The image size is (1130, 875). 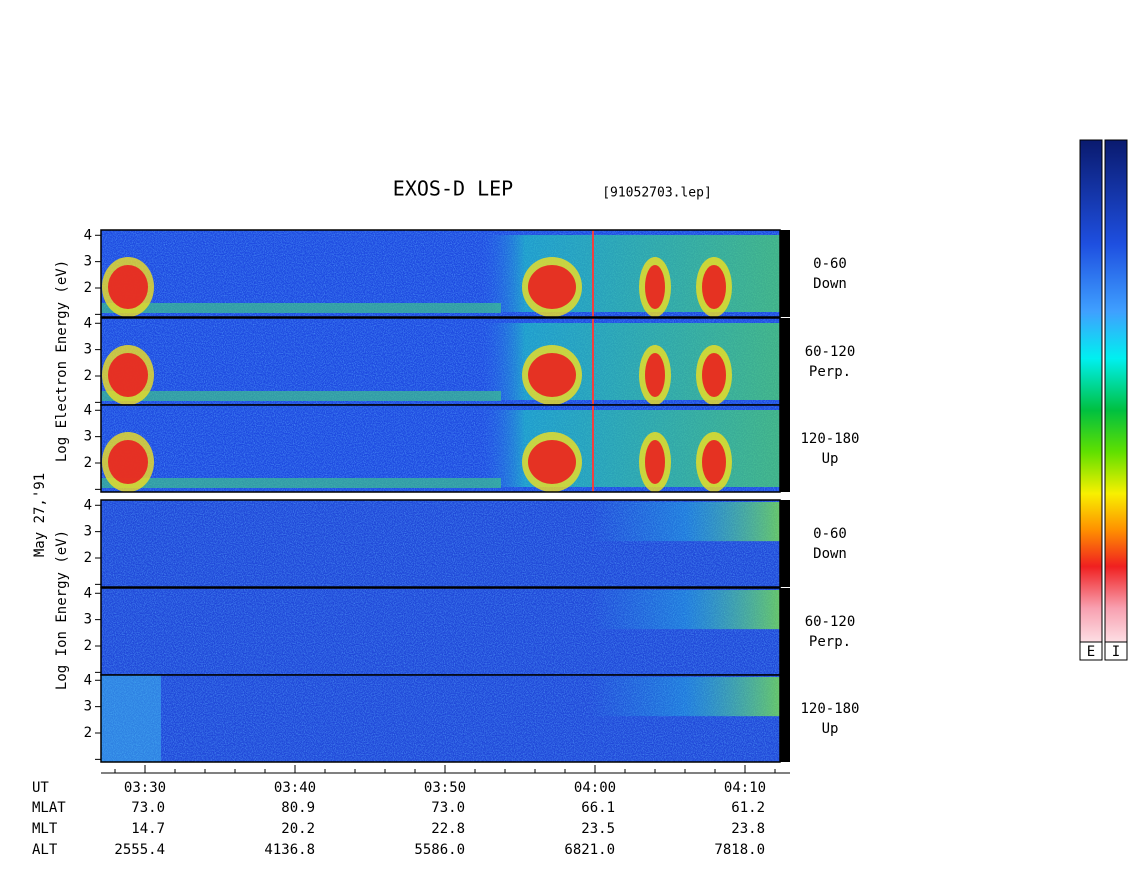 What do you see at coordinates (295, 788) in the screenshot?
I see `time-tick-label: 03:40` at bounding box center [295, 788].